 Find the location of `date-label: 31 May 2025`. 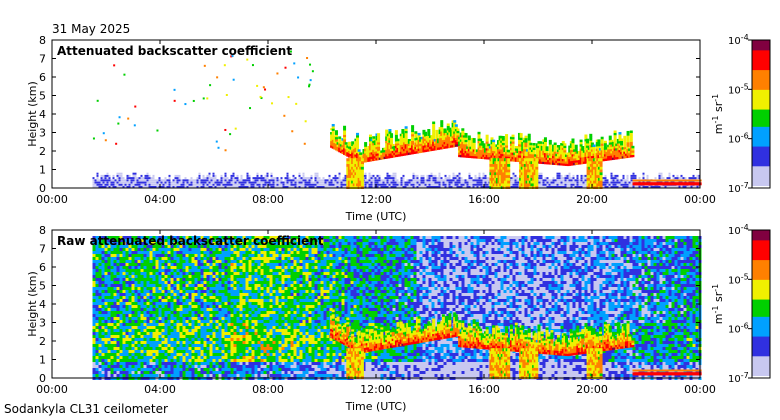

date-label: 31 May 2025 is located at coordinates (91, 29).